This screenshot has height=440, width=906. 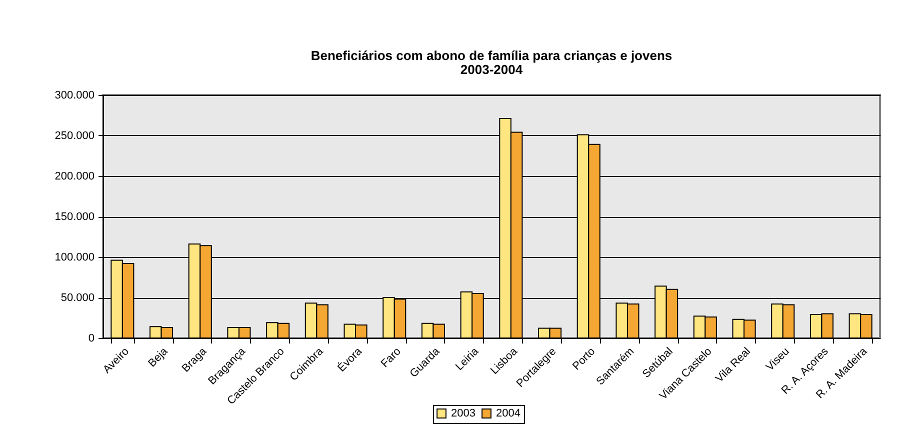 I want to click on x-tick-label: Faro, so click(x=391, y=358).